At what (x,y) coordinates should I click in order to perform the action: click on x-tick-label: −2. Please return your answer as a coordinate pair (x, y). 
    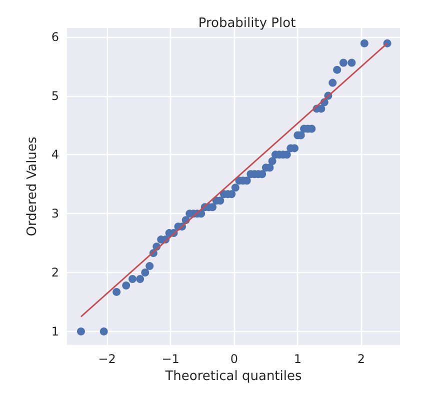
    Looking at the image, I should click on (107, 359).